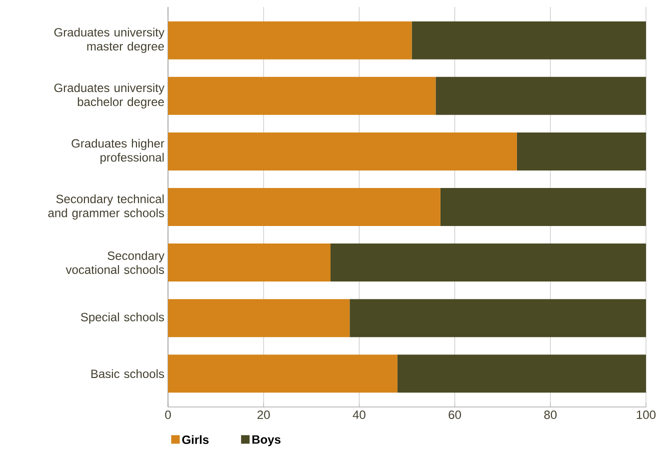 The width and height of the screenshot is (665, 465). What do you see at coordinates (168, 415) in the screenshot?
I see `x-tick-label: 0` at bounding box center [168, 415].